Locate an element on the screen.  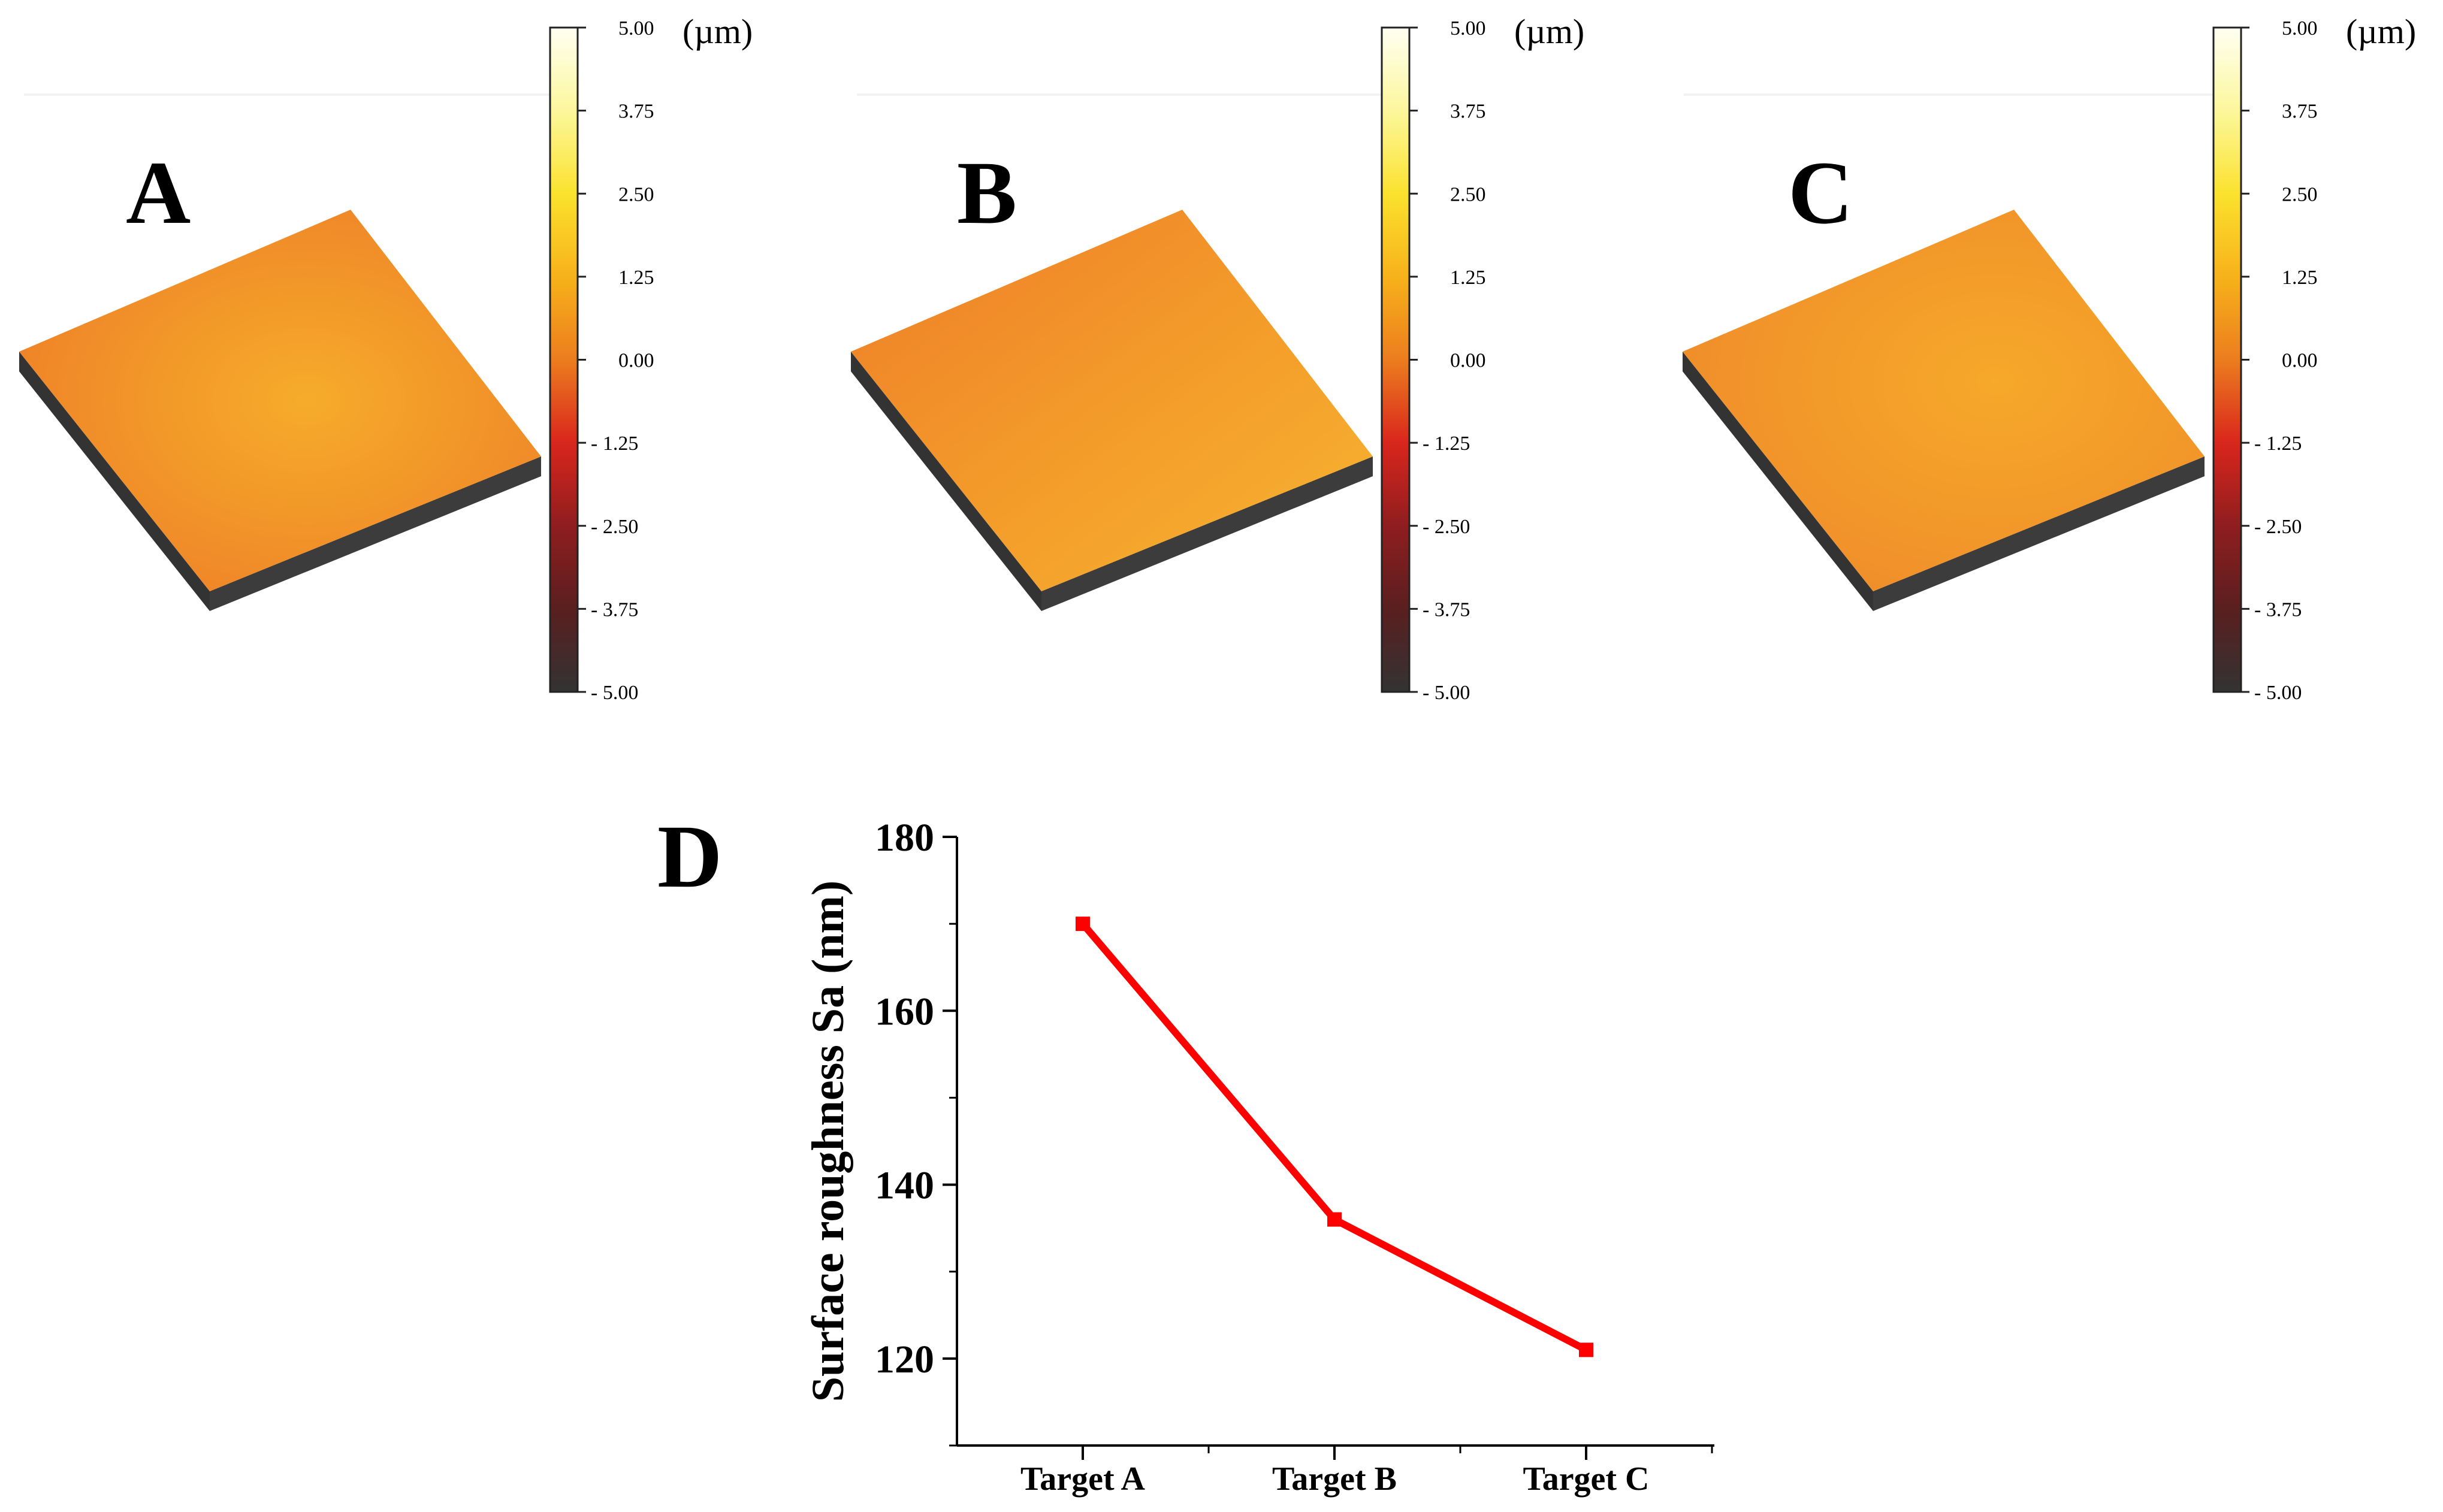
panel-letter-b: B is located at coordinates (987, 193).